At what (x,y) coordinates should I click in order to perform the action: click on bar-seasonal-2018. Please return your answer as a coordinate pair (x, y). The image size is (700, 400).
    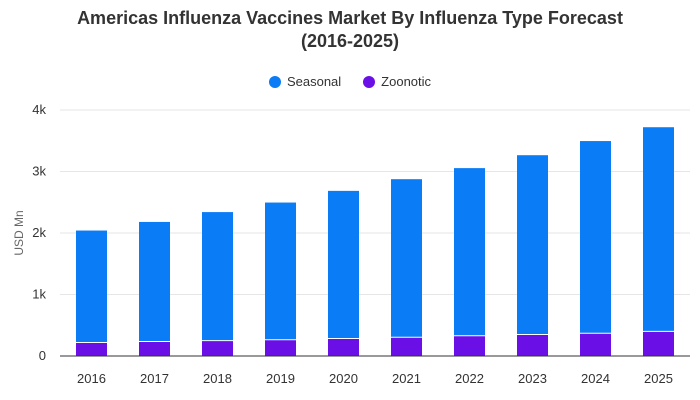
    Looking at the image, I should click on (217, 276).